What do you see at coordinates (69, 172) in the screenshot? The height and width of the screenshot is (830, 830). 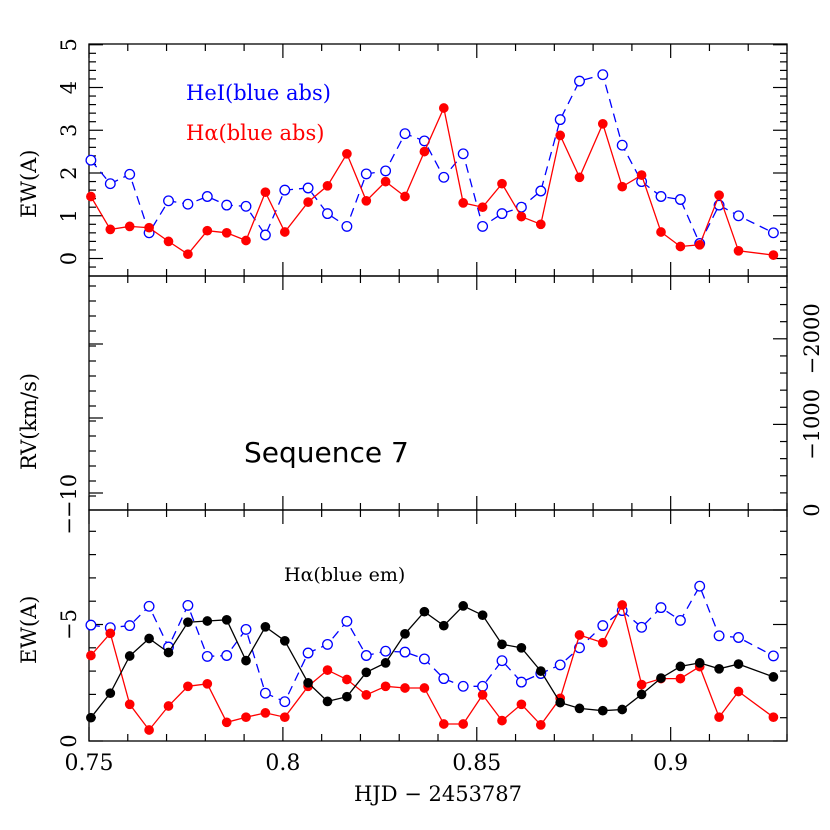 I see `top-ytick-label: 2` at bounding box center [69, 172].